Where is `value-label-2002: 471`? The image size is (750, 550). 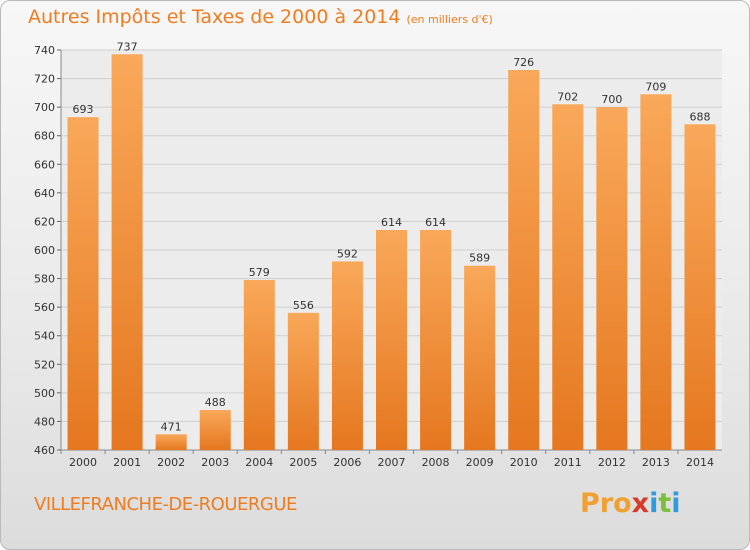 value-label-2002: 471 is located at coordinates (171, 426).